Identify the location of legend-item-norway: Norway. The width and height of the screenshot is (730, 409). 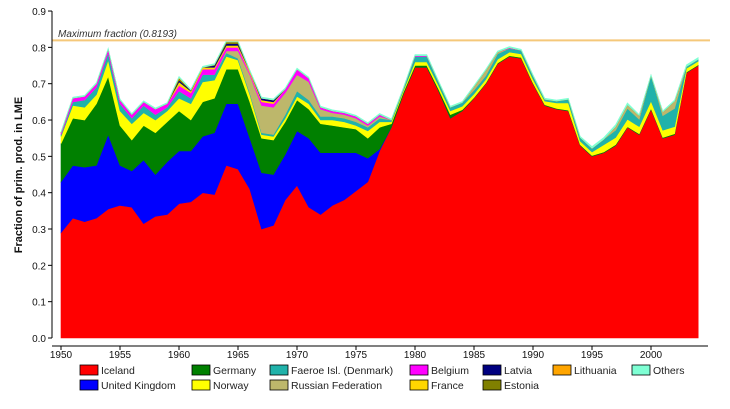
(220, 385).